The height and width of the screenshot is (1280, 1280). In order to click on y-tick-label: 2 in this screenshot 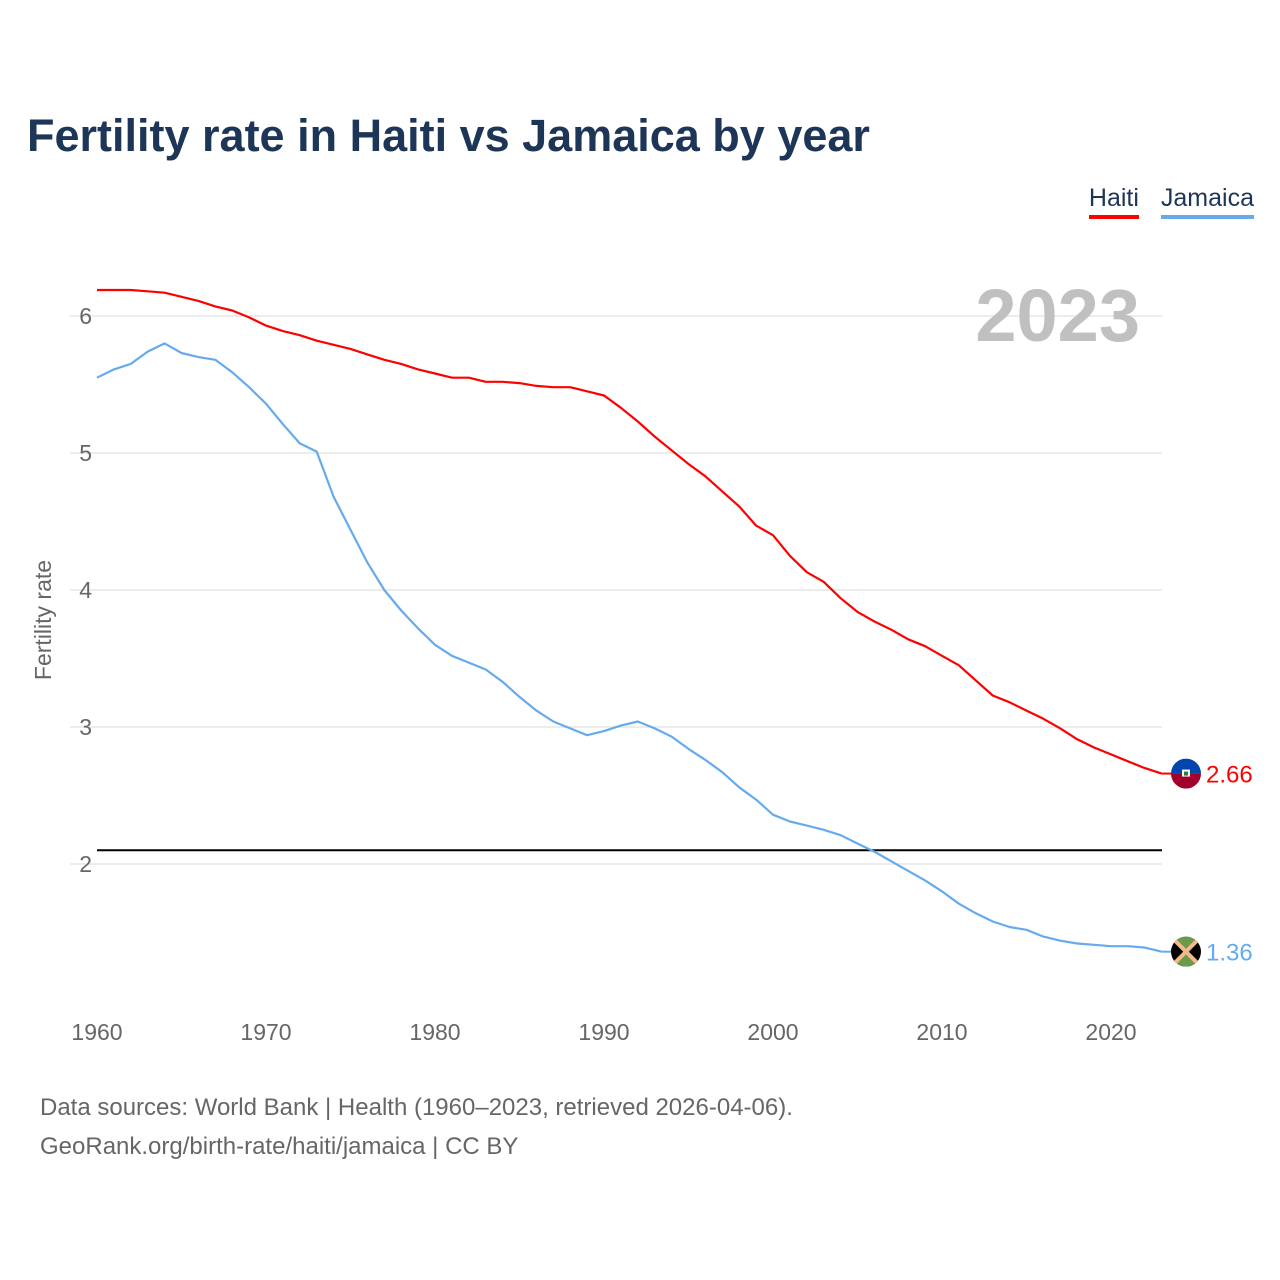, I will do `click(85, 864)`.